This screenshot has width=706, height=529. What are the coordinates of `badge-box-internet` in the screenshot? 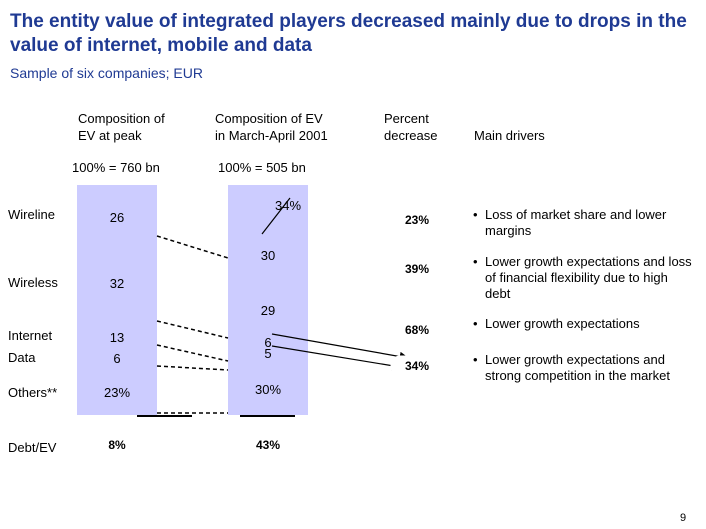 It's located at (417, 330).